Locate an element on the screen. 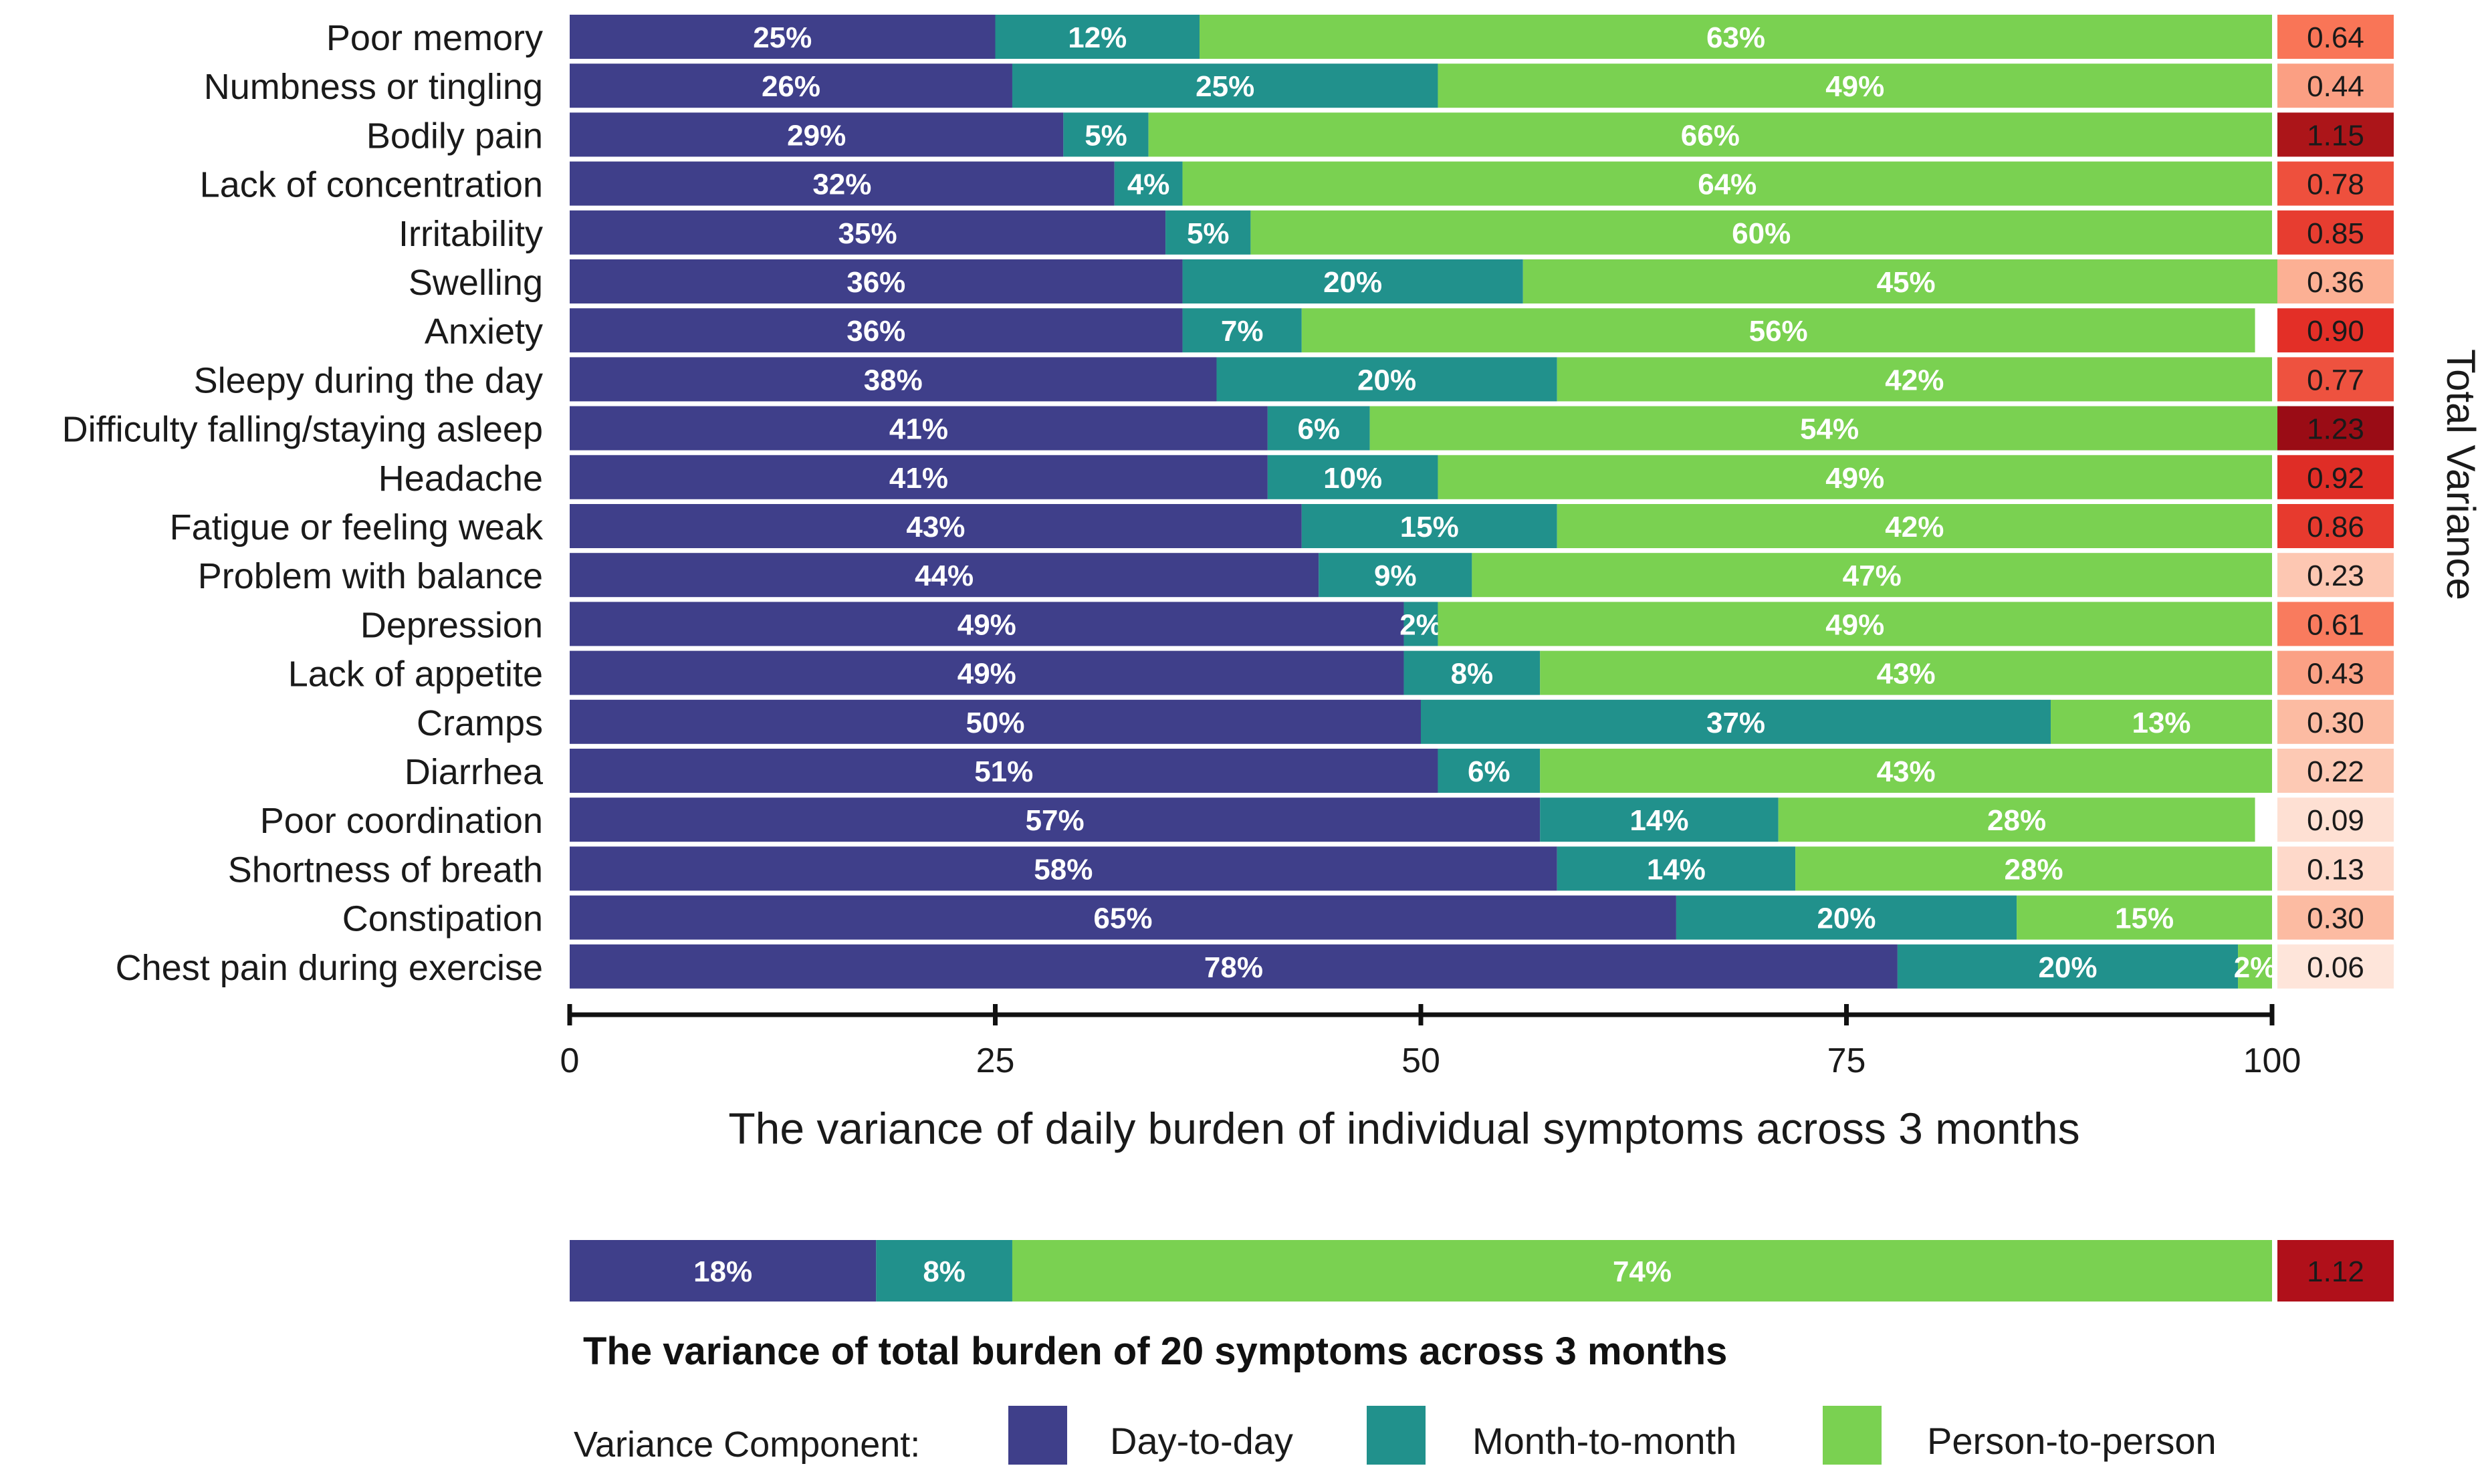  total-variance-cell-cramps is located at coordinates (2335, 721).